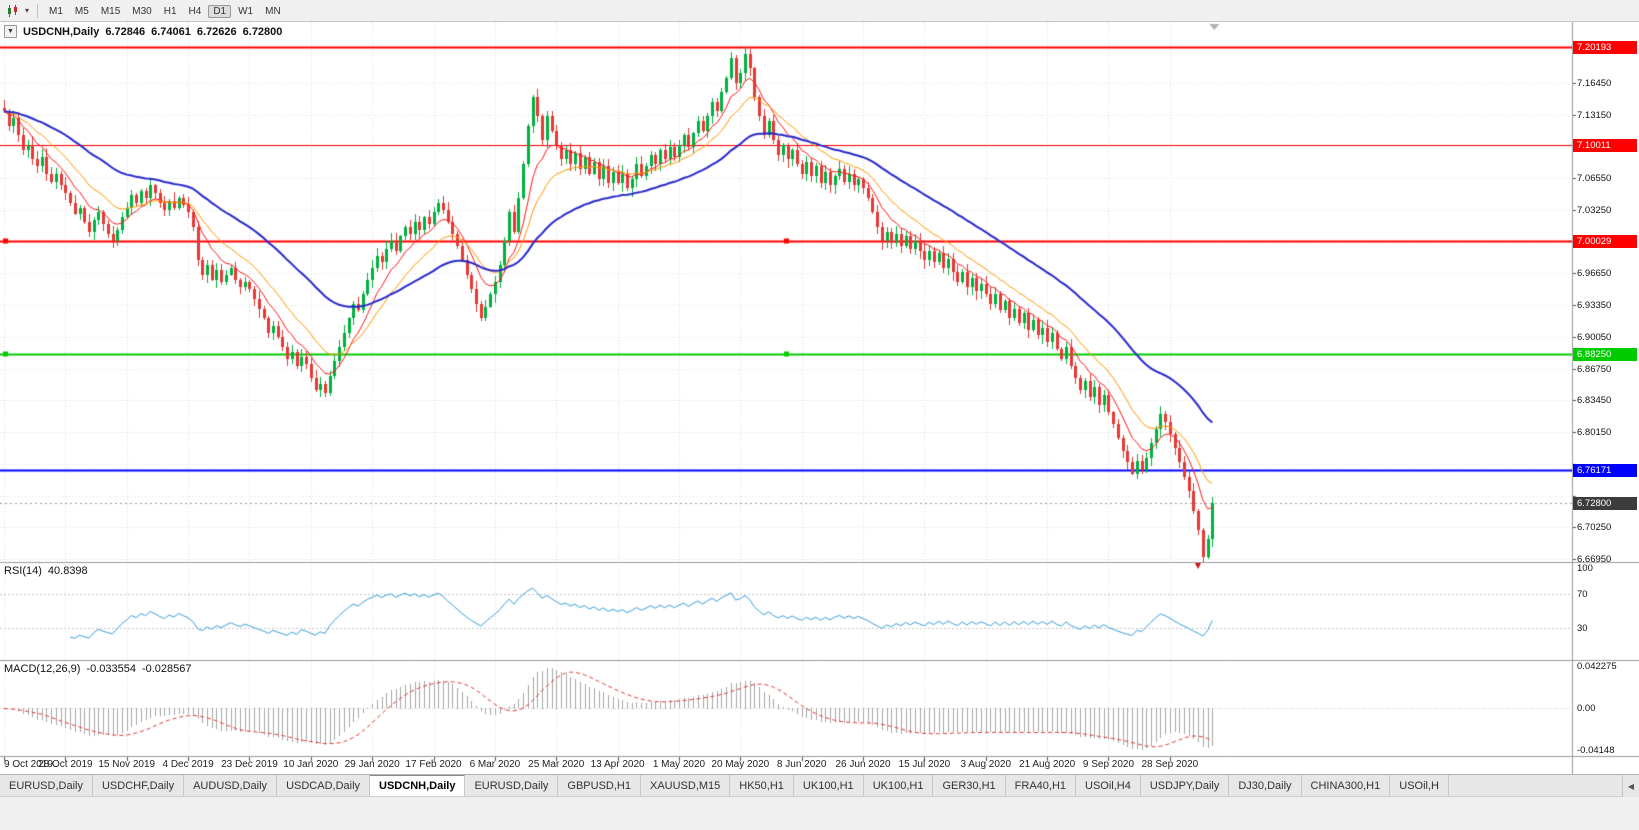 The width and height of the screenshot is (1639, 830). What do you see at coordinates (1582, 594) in the screenshot?
I see `rsi-axis-tick: 70` at bounding box center [1582, 594].